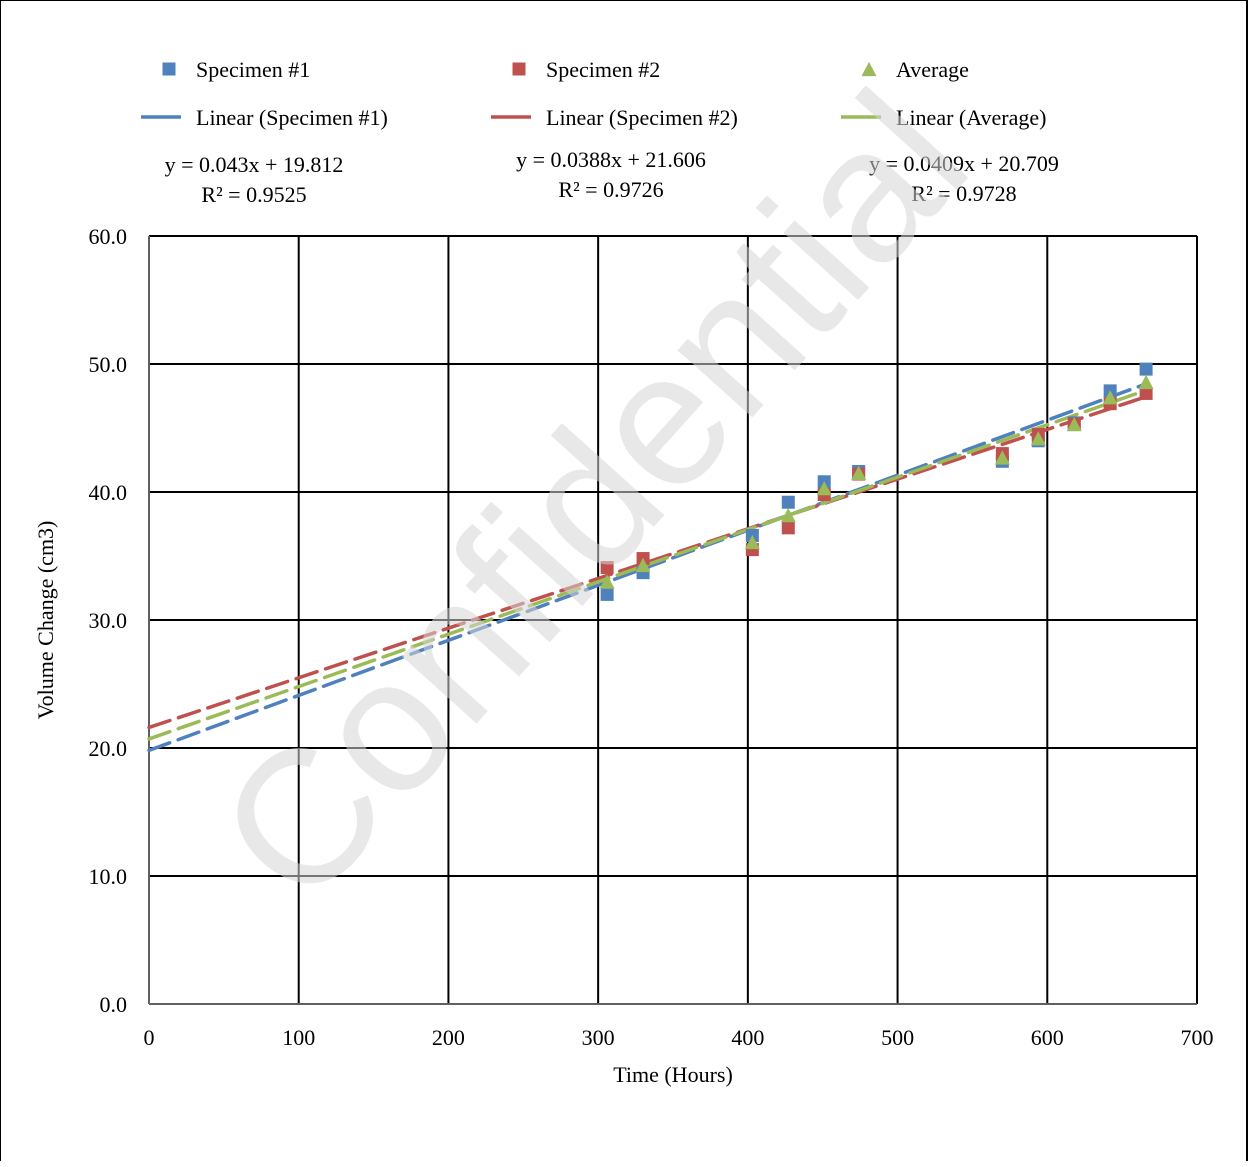 The image size is (1248, 1167). Describe the element at coordinates (1197, 1037) in the screenshot. I see `x-tick-label: 700` at that location.